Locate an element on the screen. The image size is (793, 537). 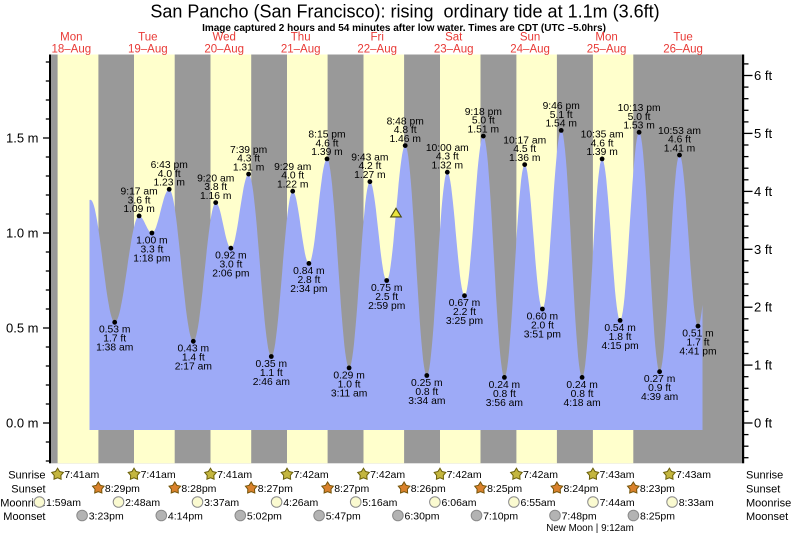
svg-text: 1.54 m is located at coordinates (560, 124).